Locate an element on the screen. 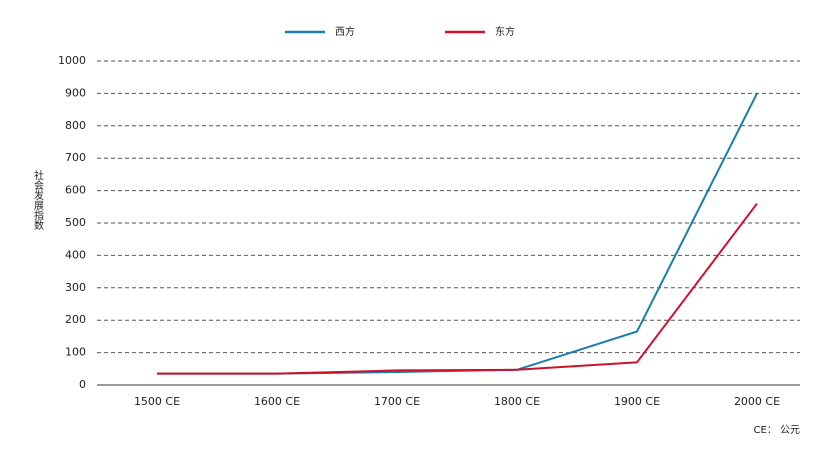 The image size is (839, 453). y-tick-label: 500 is located at coordinates (75, 222).